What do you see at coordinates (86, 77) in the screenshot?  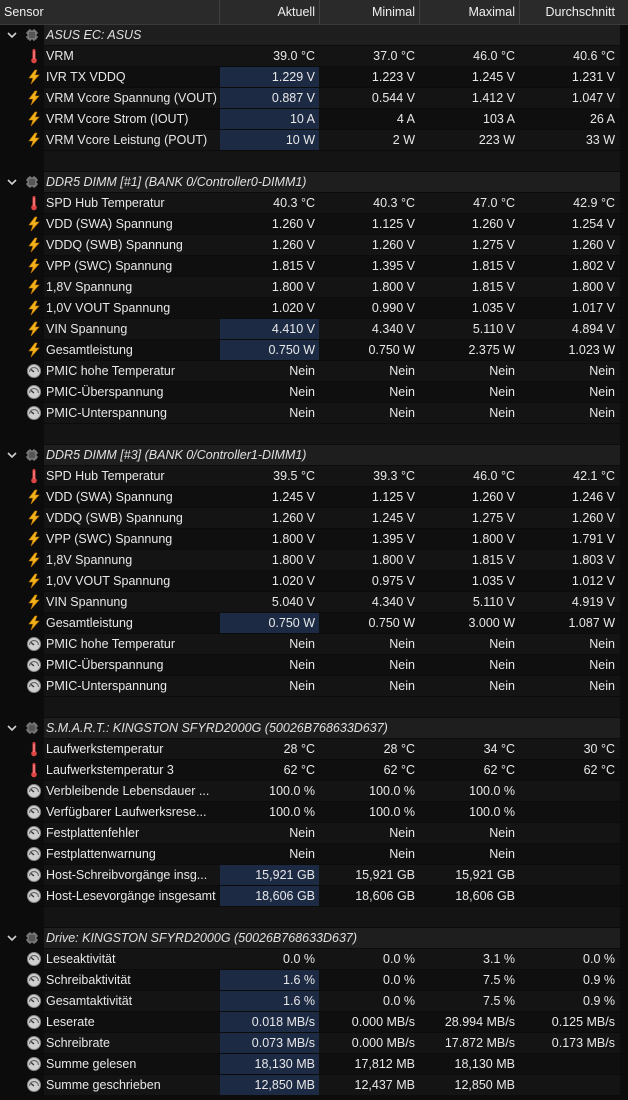 I see `sensor-name: IVR TX VDDQ` at bounding box center [86, 77].